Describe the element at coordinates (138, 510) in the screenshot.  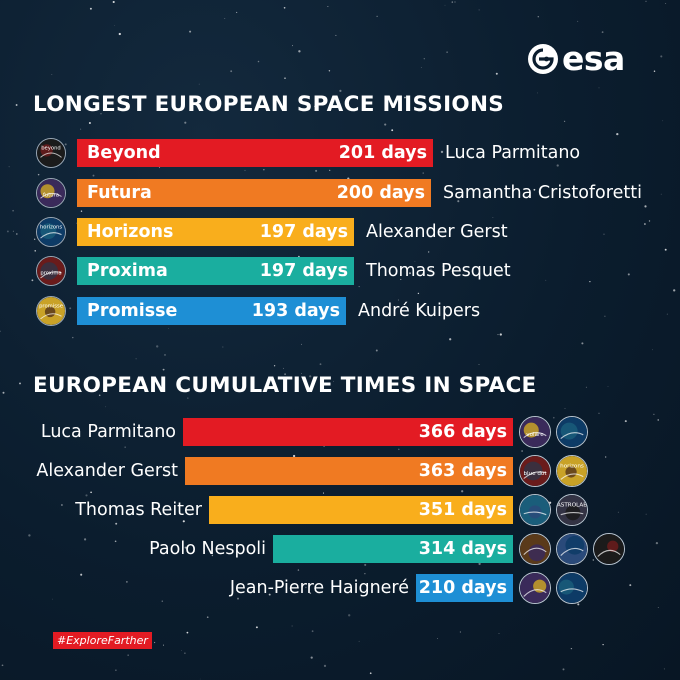
I see `astronaut-name-label: Thomas Reiter` at that location.